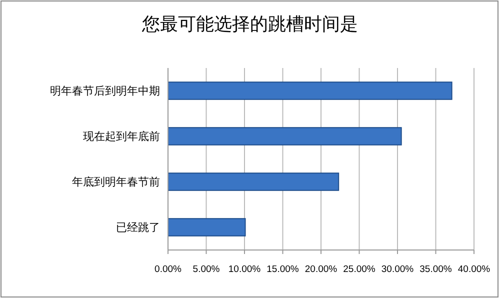  What do you see at coordinates (168, 270) in the screenshot?
I see `x-tick-label: 0.00%` at bounding box center [168, 270].